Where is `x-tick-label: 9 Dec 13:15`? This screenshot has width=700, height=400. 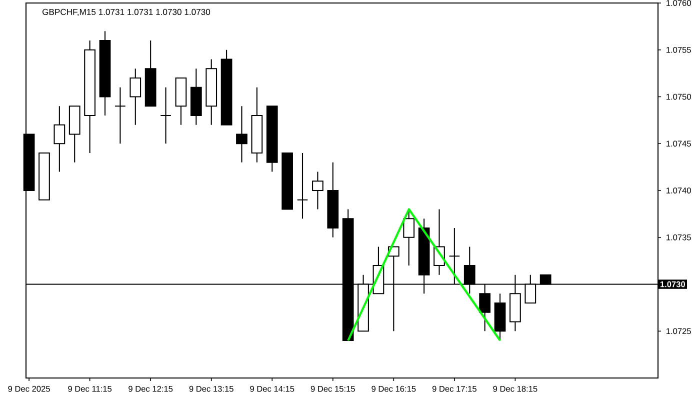
x-tick-label: 9 Dec 13:15 is located at coordinates (211, 389).